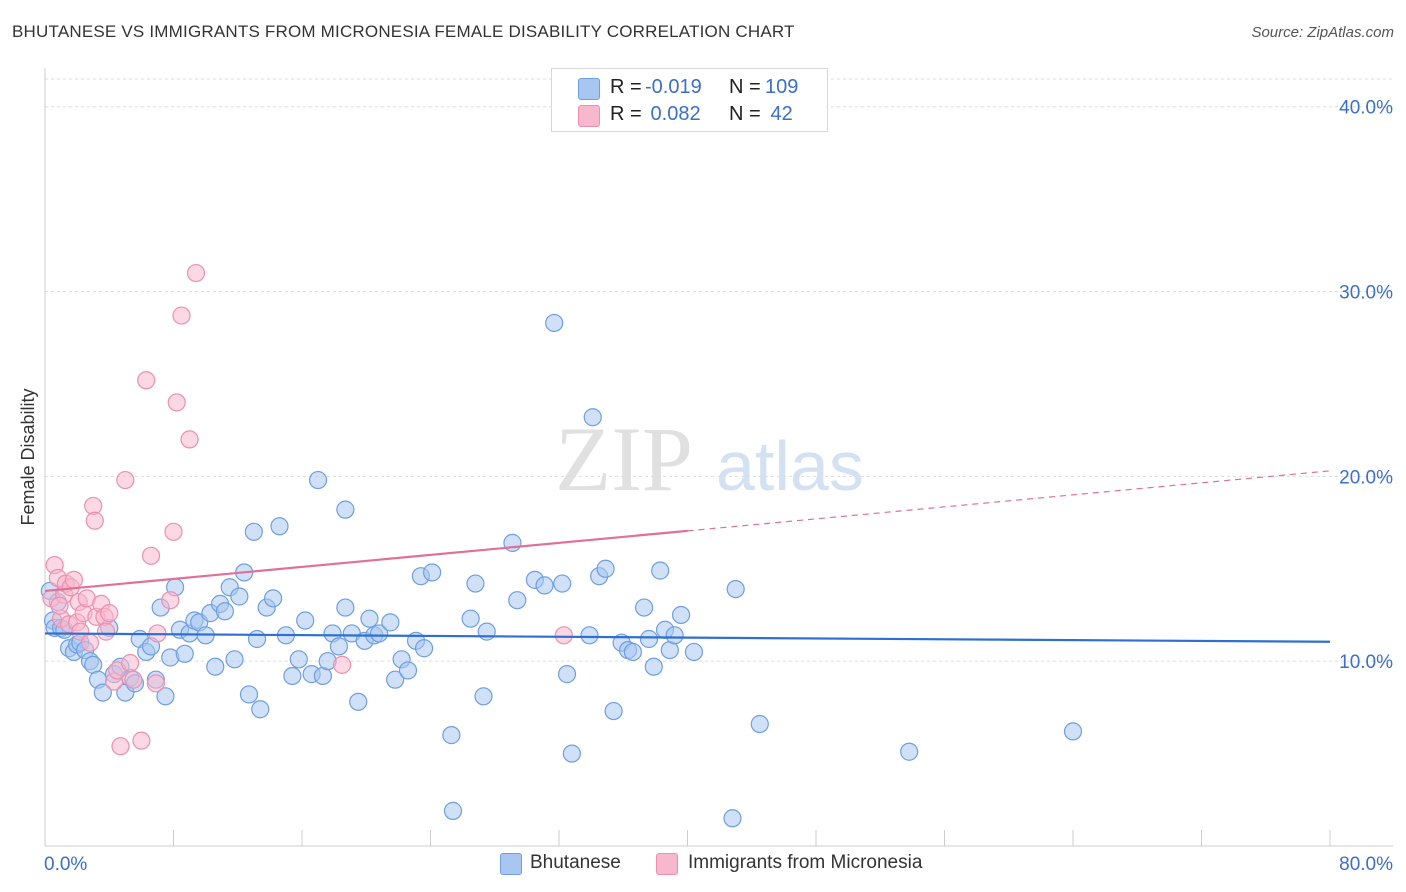  What do you see at coordinates (687, 637) in the screenshot?
I see `trendline-bhutanese` at bounding box center [687, 637].